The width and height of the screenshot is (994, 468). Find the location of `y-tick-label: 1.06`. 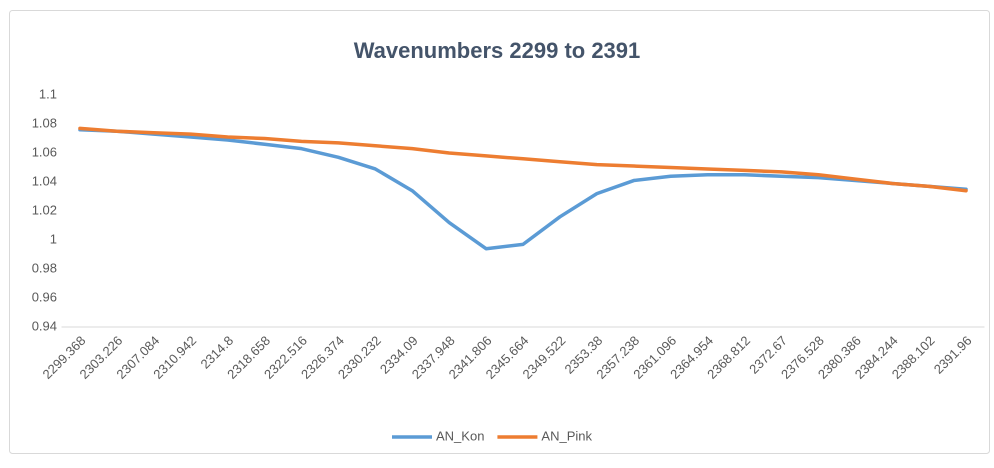

y-tick-label: 1.06 is located at coordinates (44, 151).